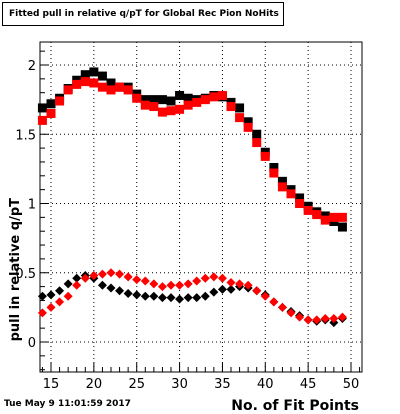  What do you see at coordinates (32, 205) in the screenshot?
I see `y-tick-label: 1` at bounding box center [32, 205].